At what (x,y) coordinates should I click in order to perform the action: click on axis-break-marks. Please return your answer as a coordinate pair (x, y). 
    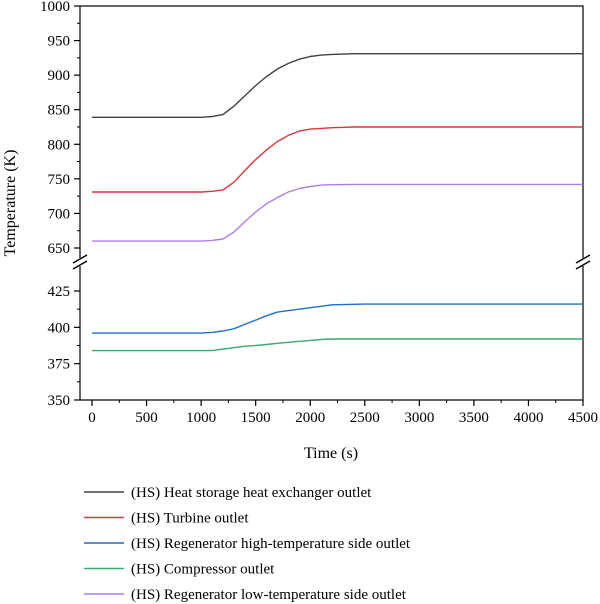
    Looking at the image, I should click on (331, 262).